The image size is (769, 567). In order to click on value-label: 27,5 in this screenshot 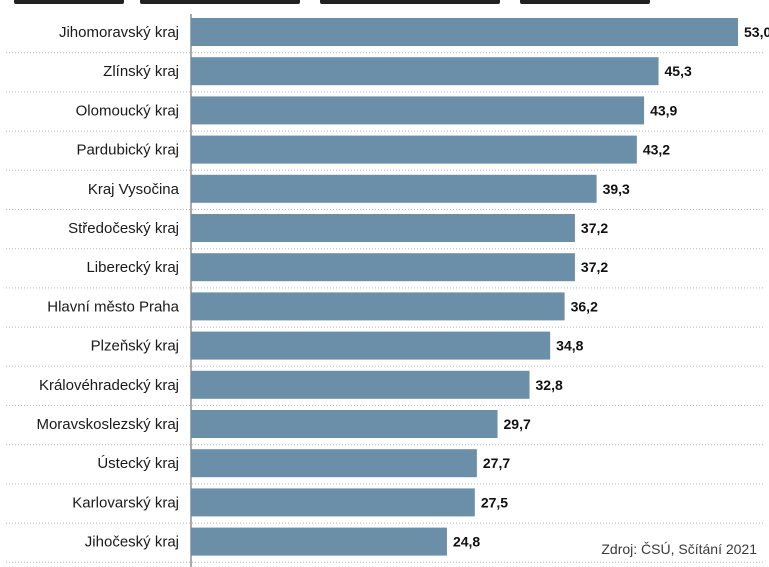, I will do `click(494, 502)`.